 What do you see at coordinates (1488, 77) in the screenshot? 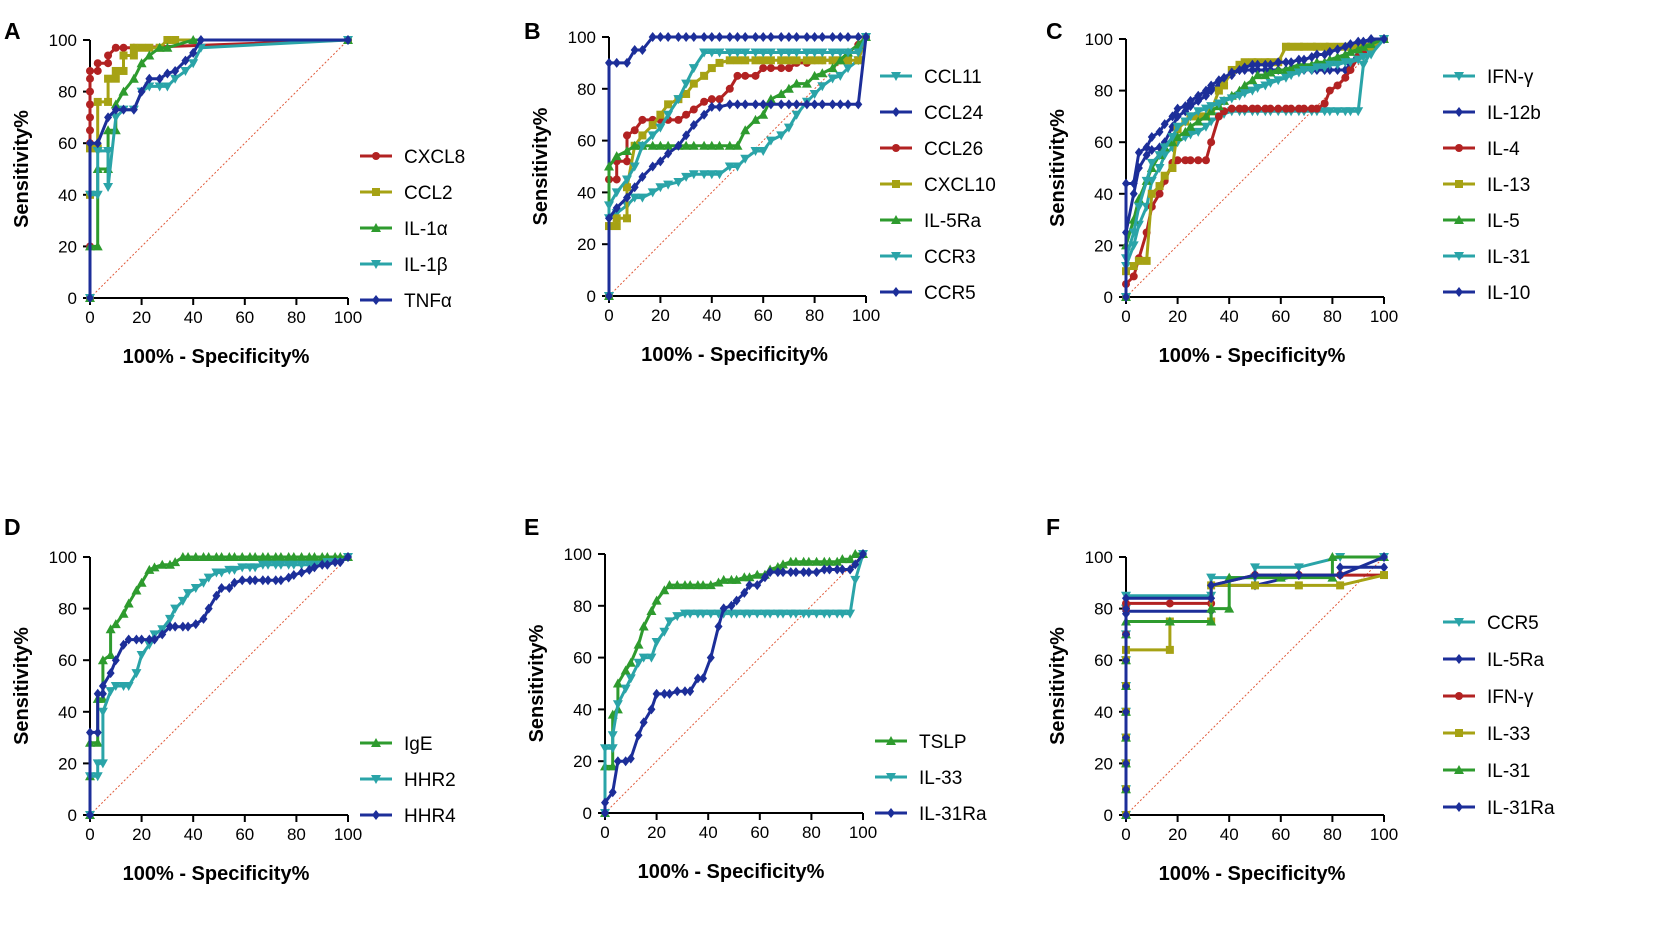
I see `legend-item: IFN-γ` at bounding box center [1488, 77].